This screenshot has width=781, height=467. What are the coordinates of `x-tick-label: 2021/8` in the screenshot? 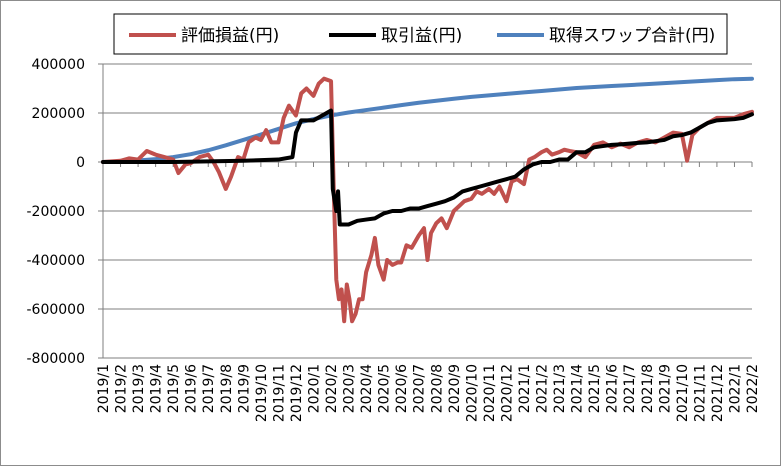 It's located at (648, 388).